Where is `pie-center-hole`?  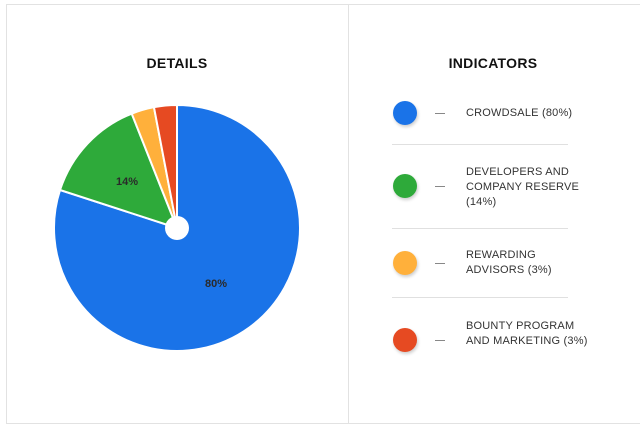 pie-center-hole is located at coordinates (177, 228).